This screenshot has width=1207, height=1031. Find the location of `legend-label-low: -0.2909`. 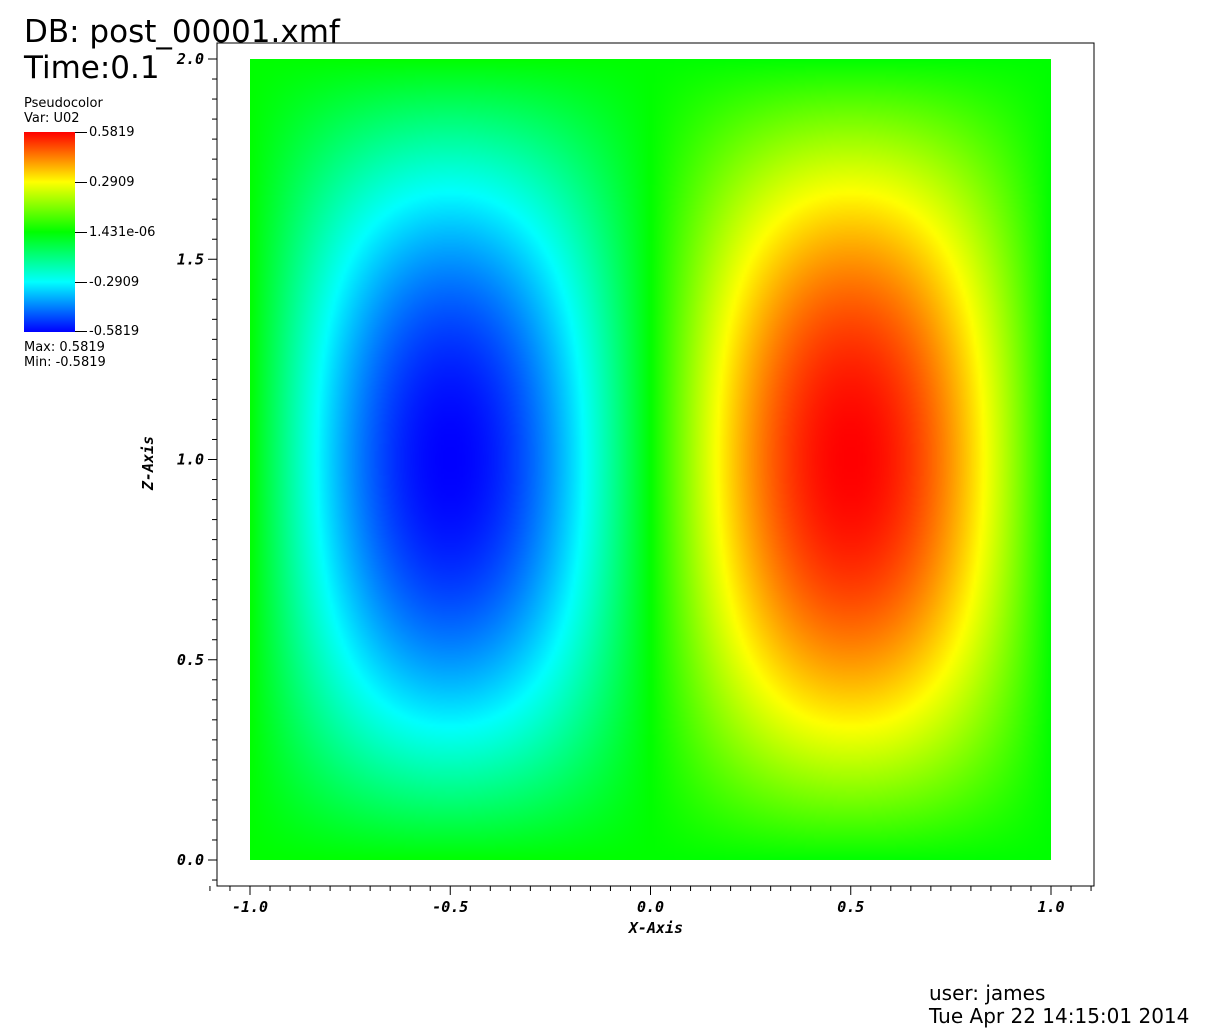

legend-label-low: -0.2909 is located at coordinates (114, 282).